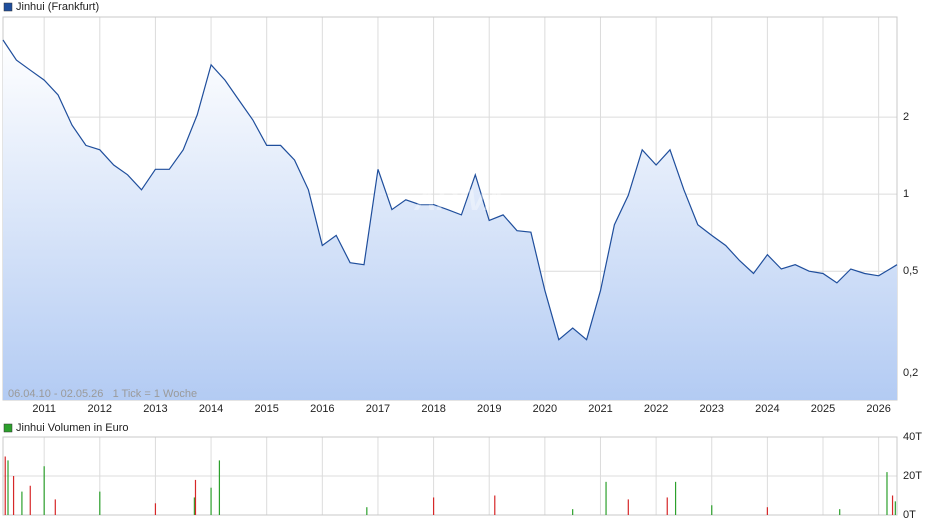 The height and width of the screenshot is (526, 940). Describe the element at coordinates (433, 409) in the screenshot. I see `x-tick-label: 2018` at that location.